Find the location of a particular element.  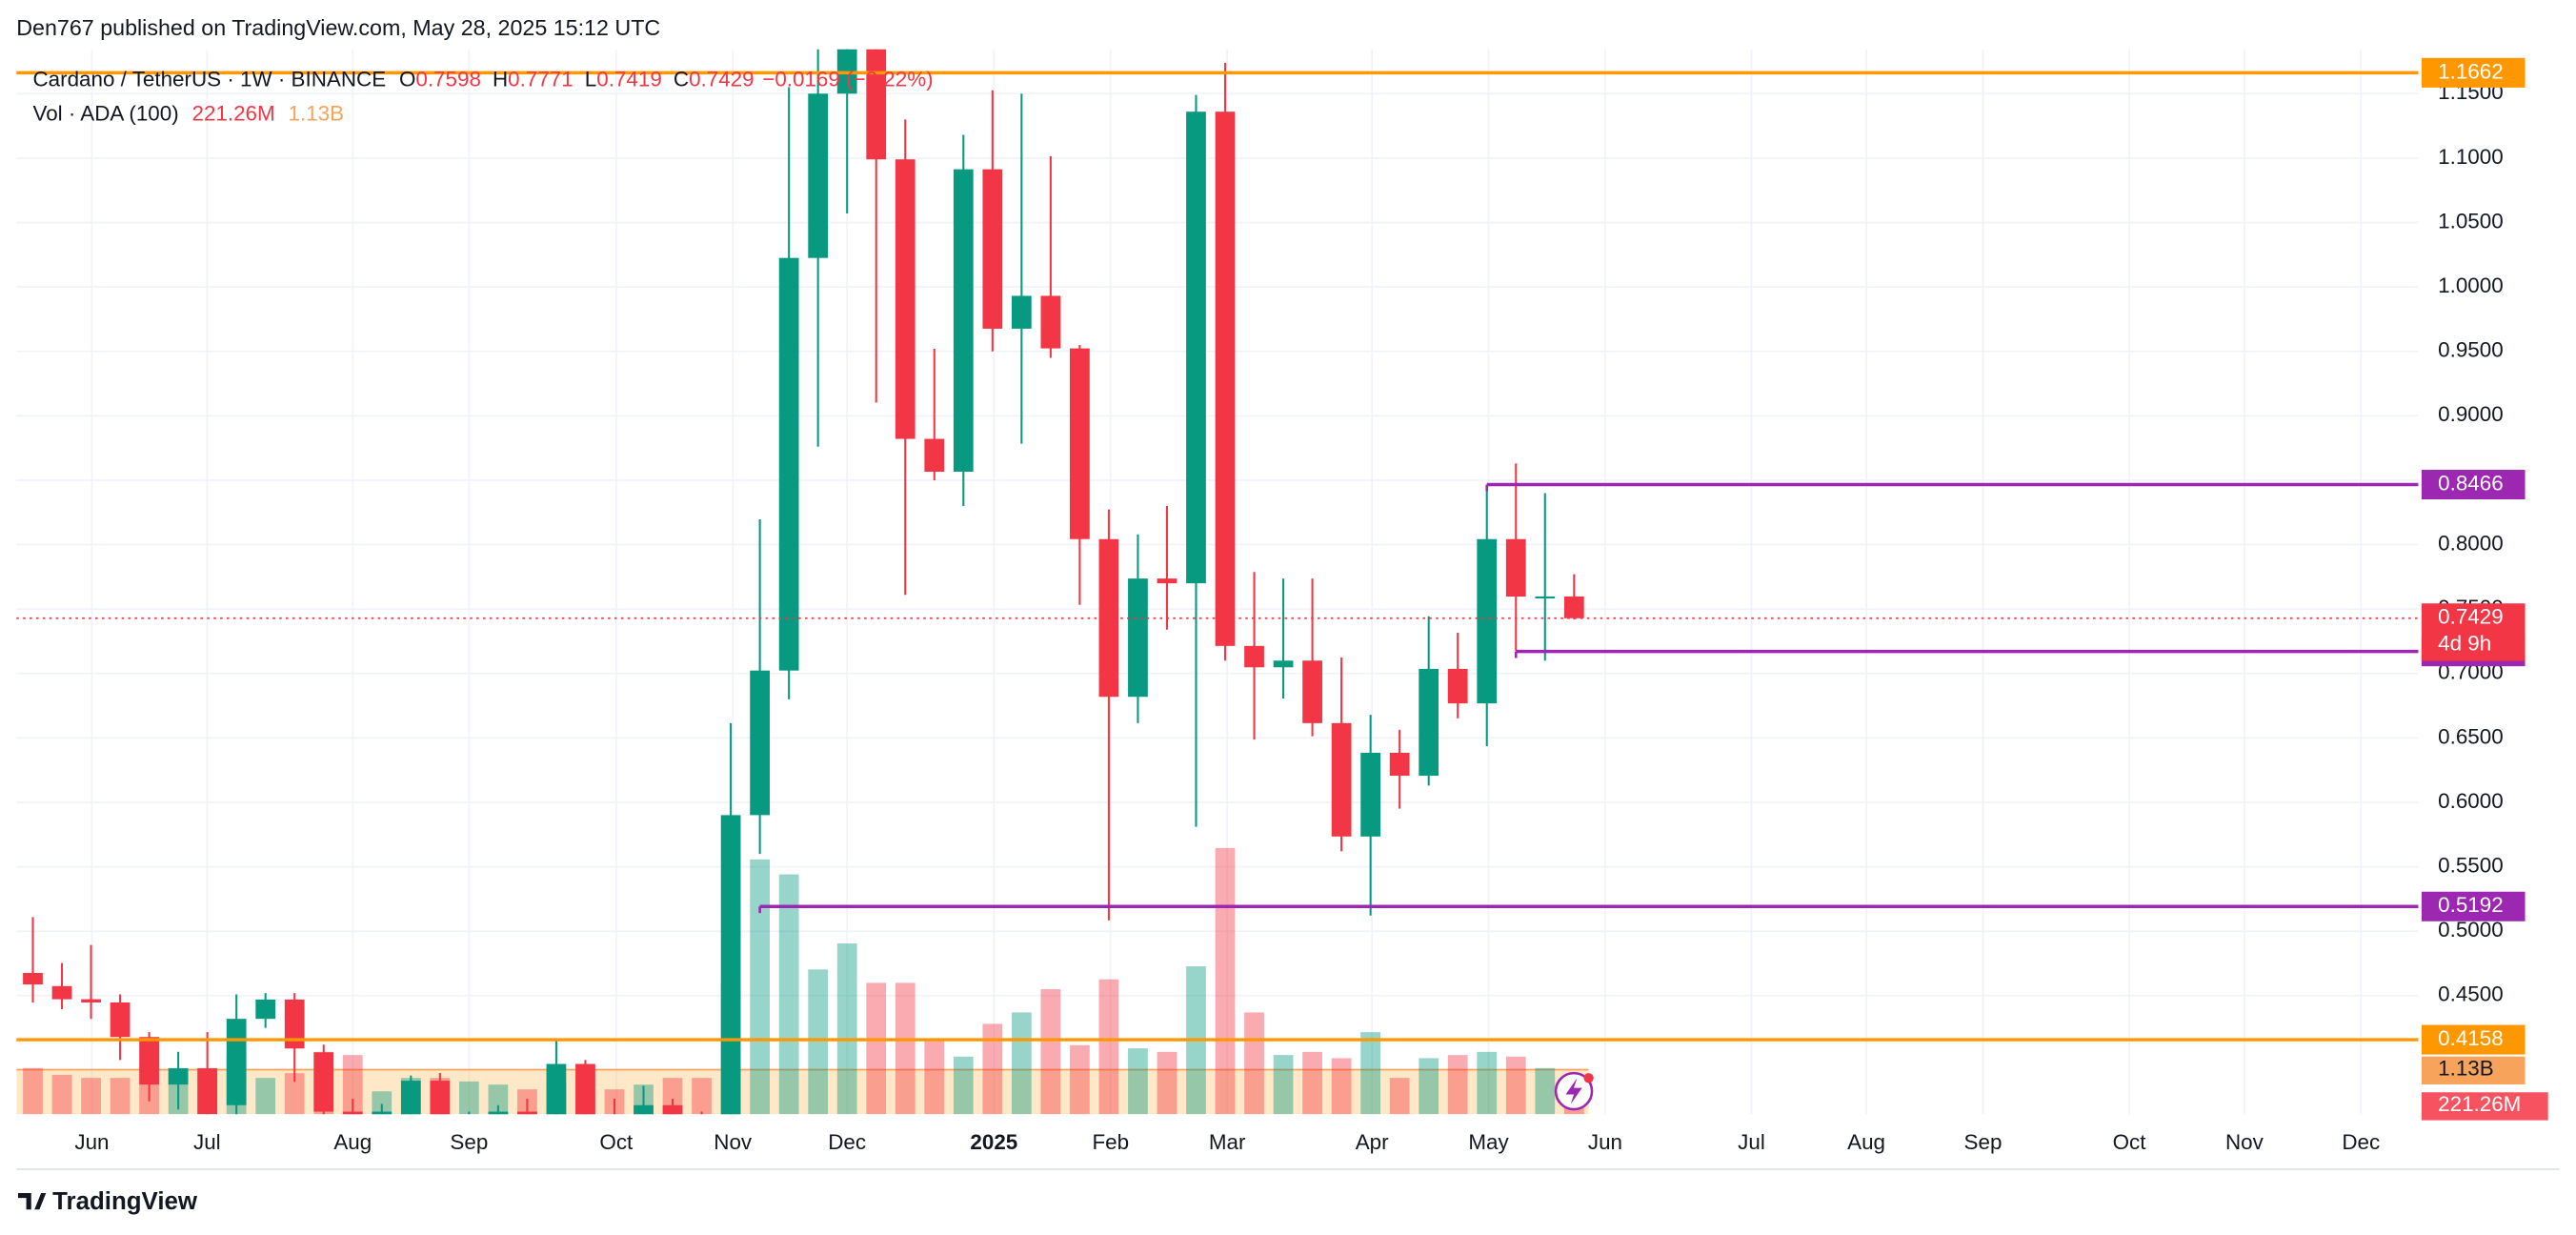

y-tick-label: 0.9000 is located at coordinates (2471, 414).